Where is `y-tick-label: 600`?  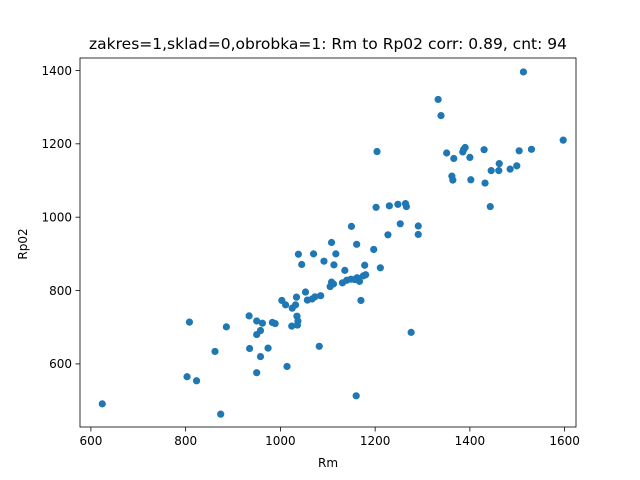 y-tick-label: 600 is located at coordinates (60, 364).